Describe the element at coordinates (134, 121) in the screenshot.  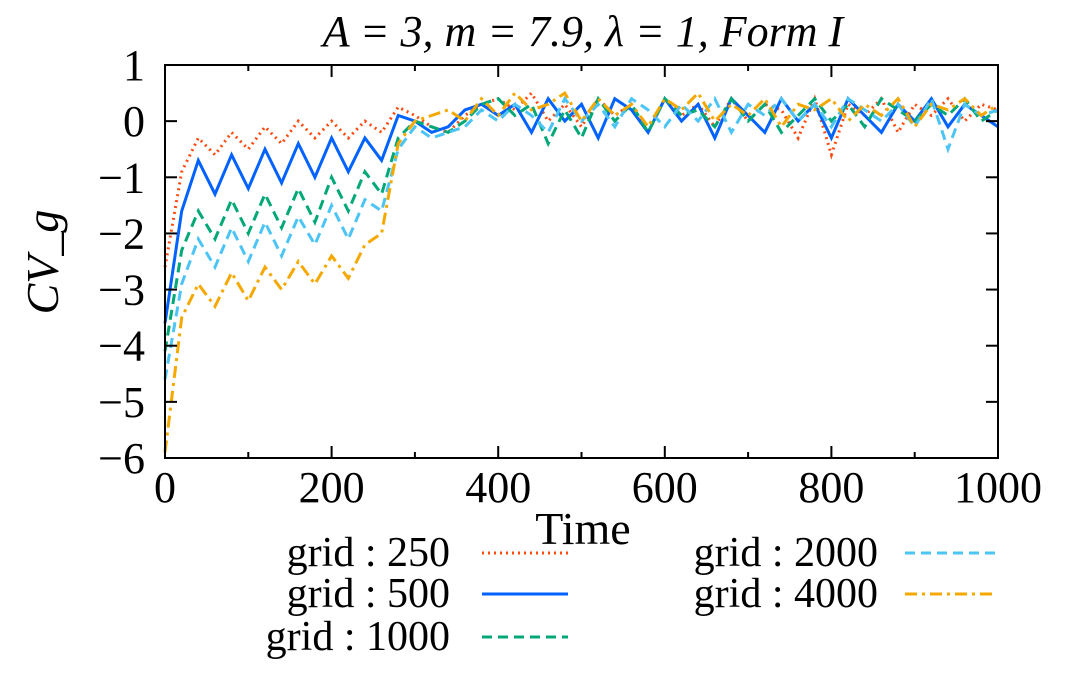
I see `y-tick-label: 0` at that location.